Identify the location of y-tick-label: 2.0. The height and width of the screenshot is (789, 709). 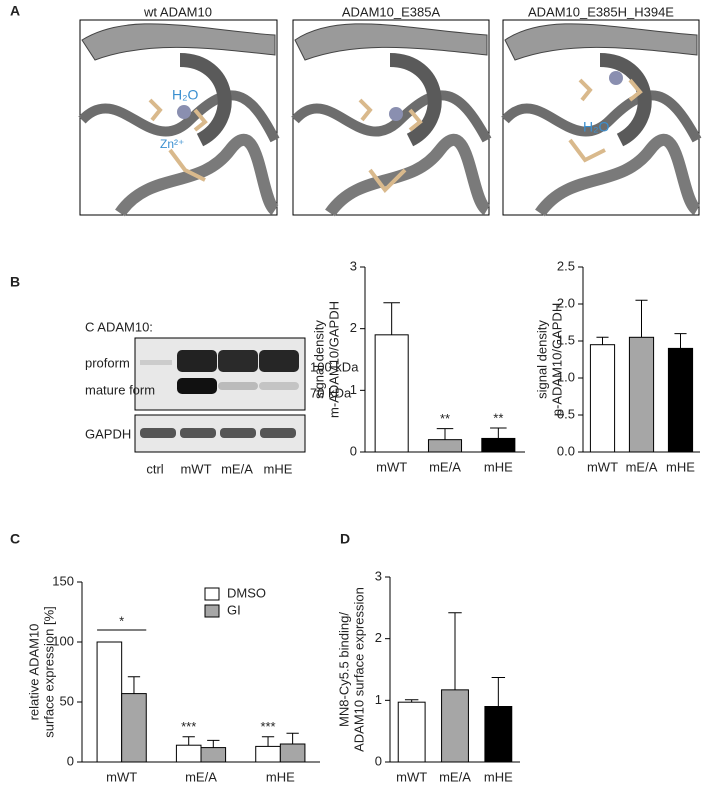
(566, 302).